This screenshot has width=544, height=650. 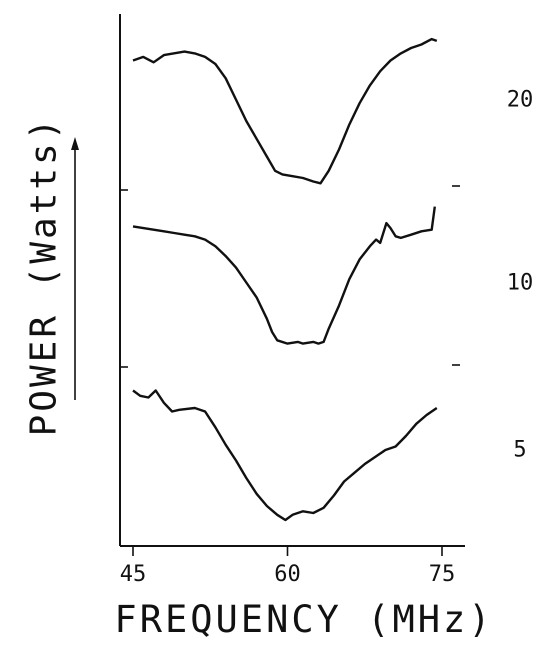 What do you see at coordinates (520, 283) in the screenshot?
I see `series-label-10: 10` at bounding box center [520, 283].